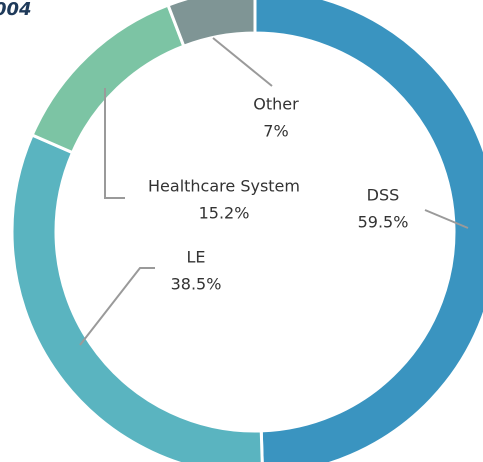 This screenshot has height=462, width=483. Describe the element at coordinates (383, 222) in the screenshot. I see `value-label: 59.5%` at that location.